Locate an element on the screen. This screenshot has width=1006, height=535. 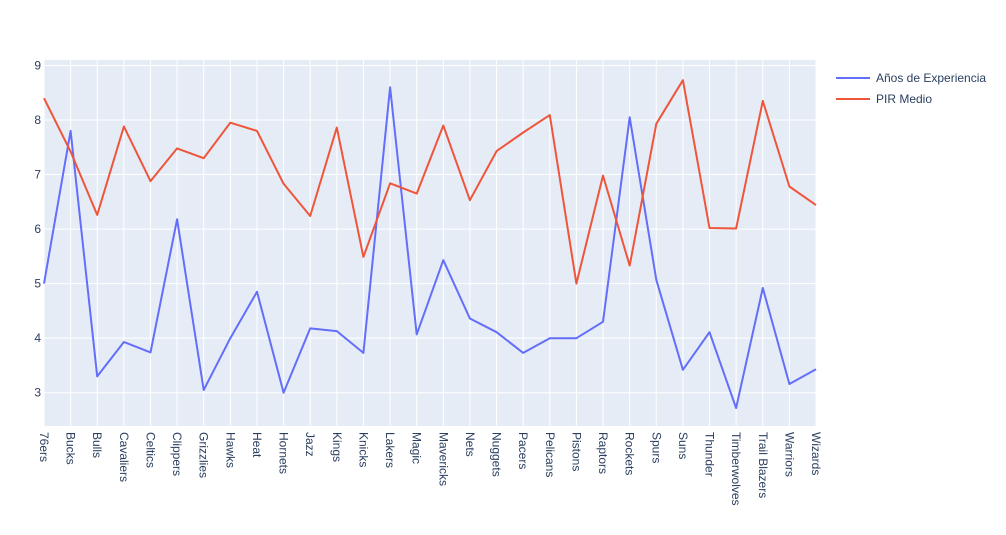
y-tick-label: 5 is located at coordinates (37, 284).